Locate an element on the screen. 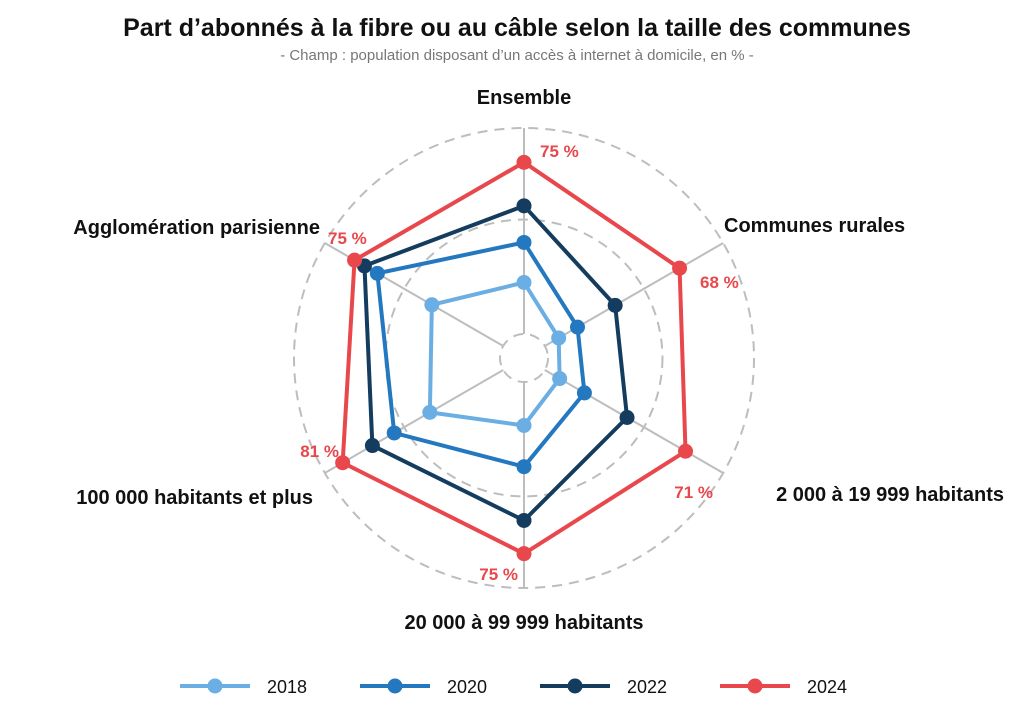 The height and width of the screenshot is (702, 1030). axis-label: Ensemble is located at coordinates (524, 98).